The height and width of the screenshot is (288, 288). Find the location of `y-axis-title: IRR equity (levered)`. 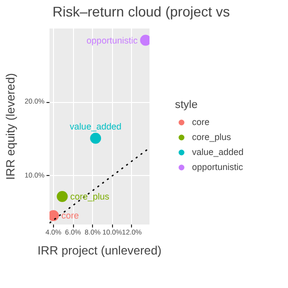

y-axis-title: IRR equity (levered) is located at coordinates (11, 126).